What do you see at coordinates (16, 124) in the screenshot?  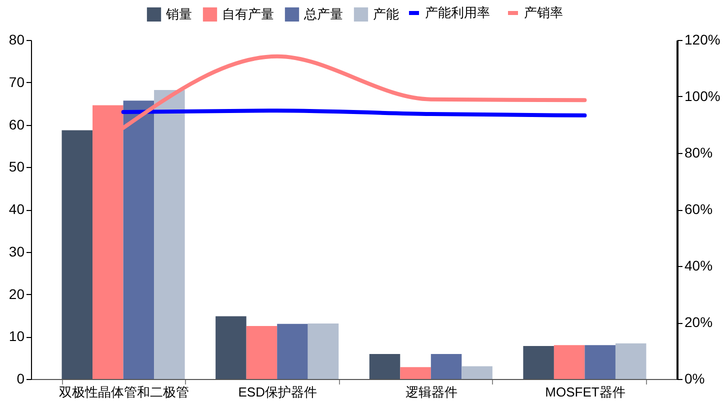 I see `y-tick-label: 60` at bounding box center [16, 124].